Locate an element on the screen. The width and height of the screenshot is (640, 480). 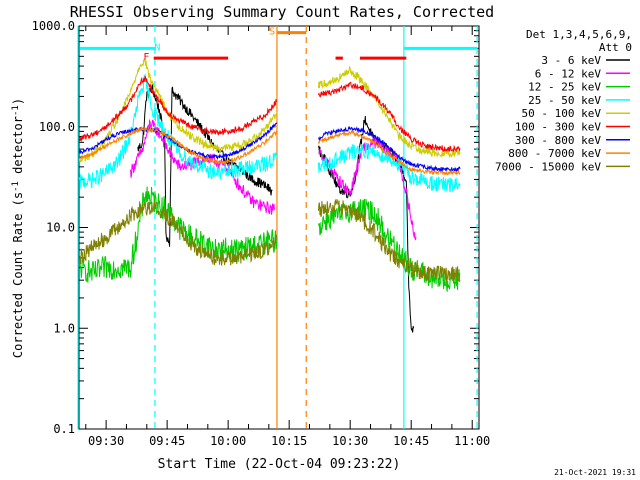
legend-label: 7000 - 15000 keV is located at coordinates (548, 166).